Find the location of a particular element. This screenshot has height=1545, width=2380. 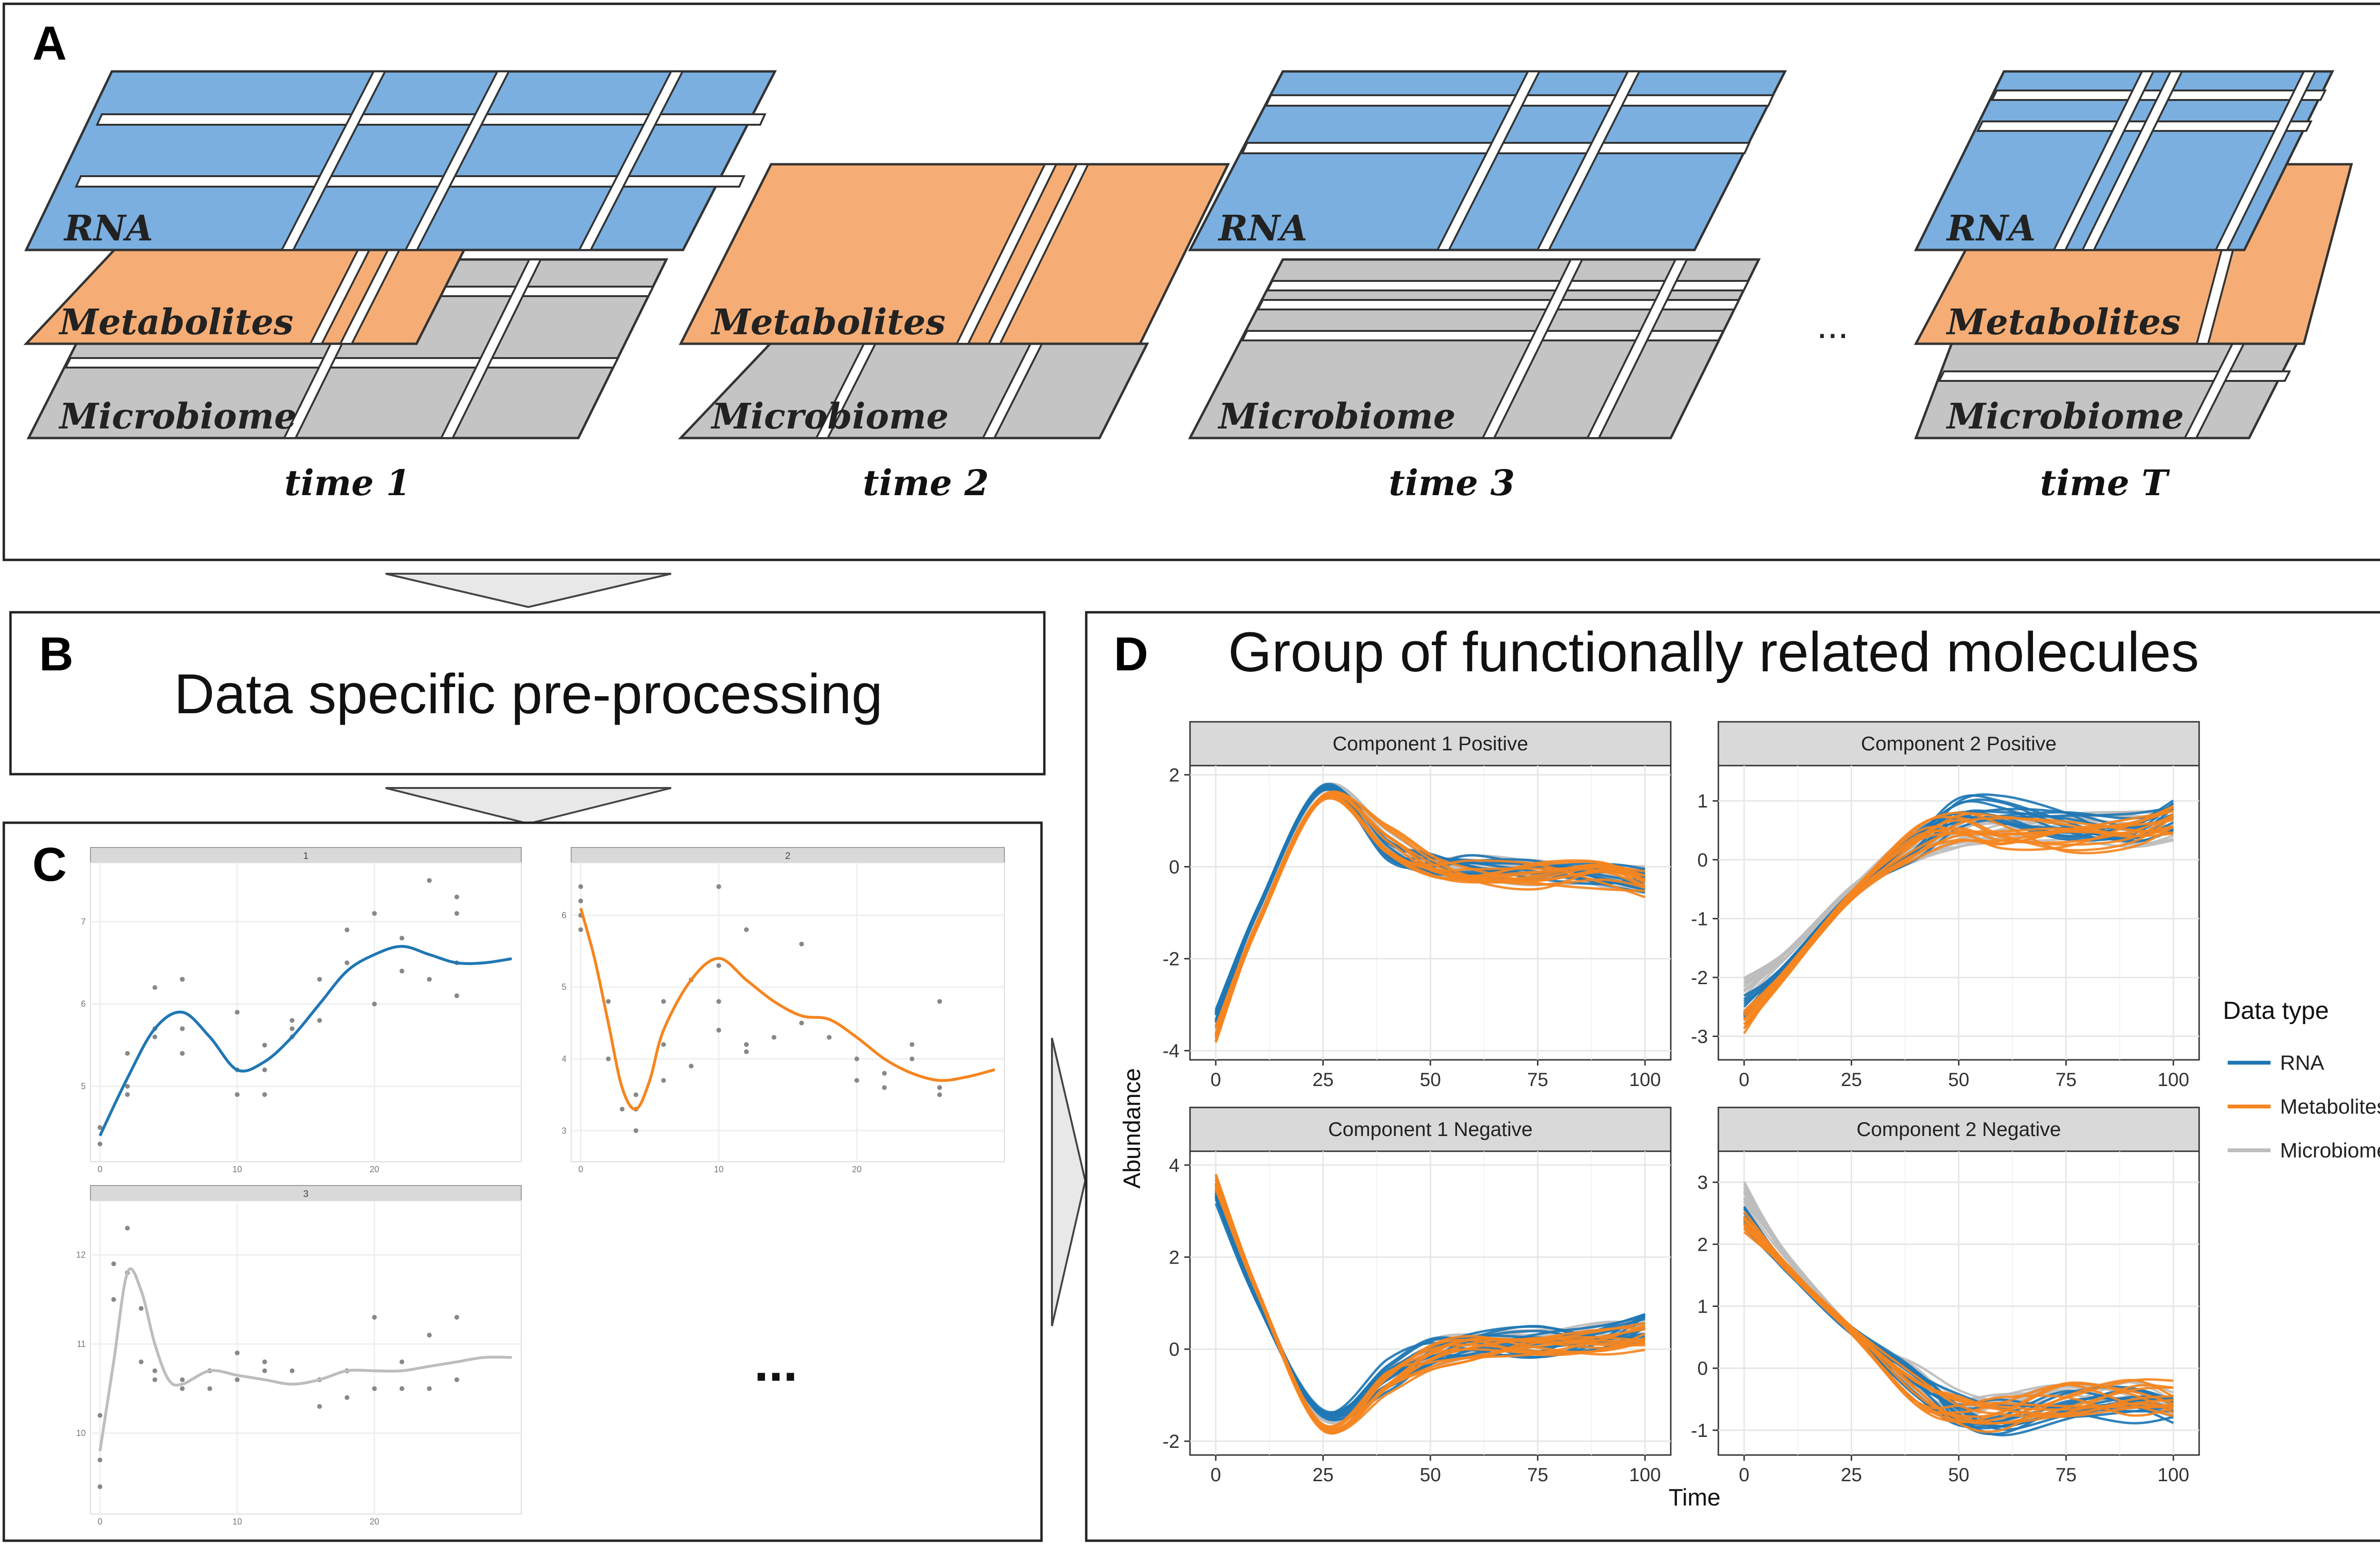

timeT-metabolites-label: Metabolites is located at coordinates (2063, 322).